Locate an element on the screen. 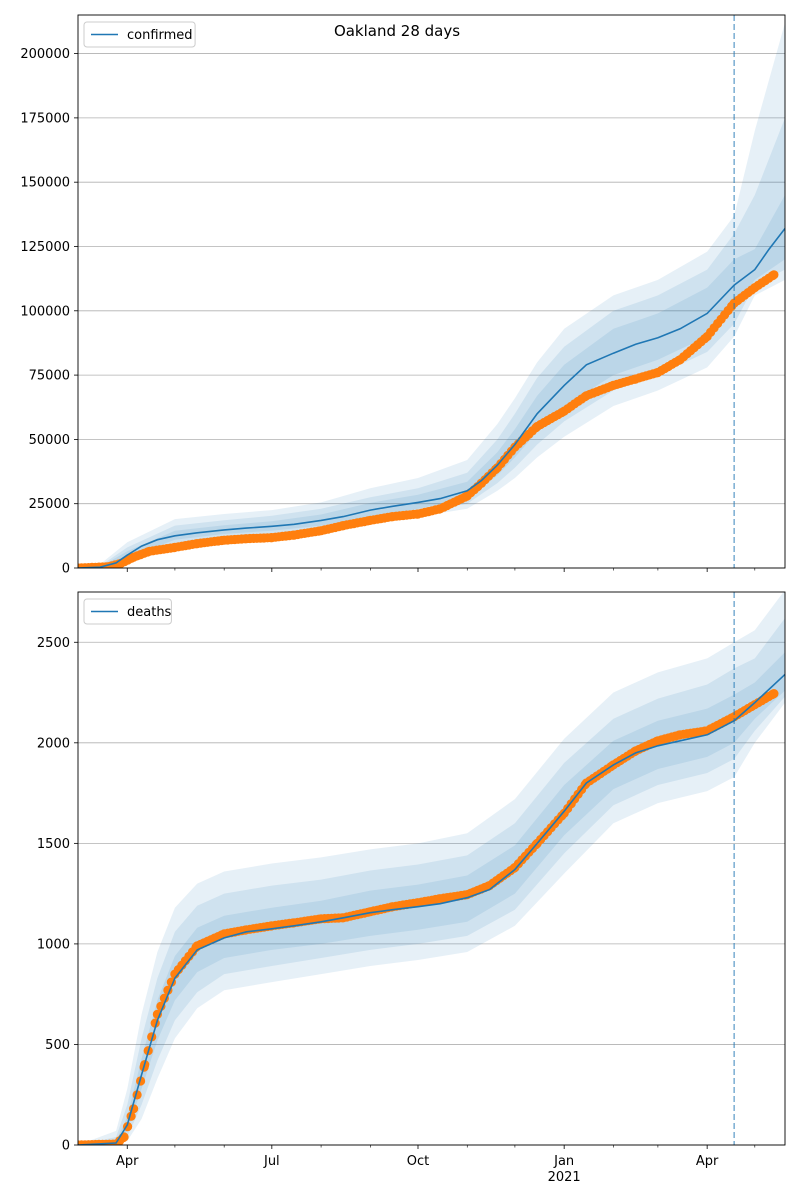 Image resolution: width=800 pixels, height=1200 pixels. confirmed-observed-point is located at coordinates (774, 275).